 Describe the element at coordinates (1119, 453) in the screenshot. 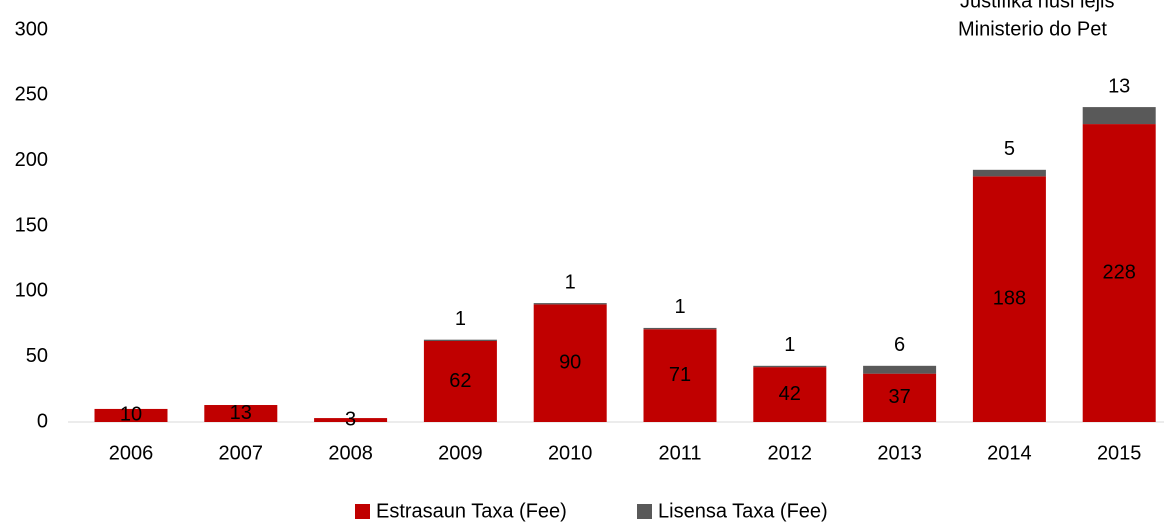

I see `x-tick-label: 2015` at that location.